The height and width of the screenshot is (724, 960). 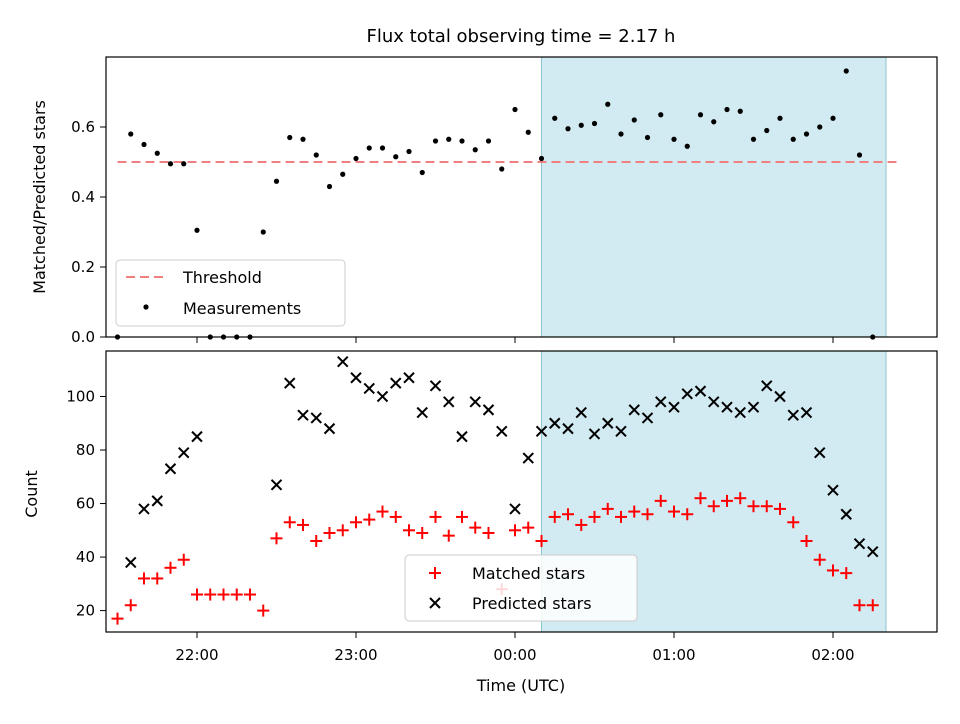 What do you see at coordinates (230, 293) in the screenshot?
I see `top-legend: Threshold Measurements` at bounding box center [230, 293].